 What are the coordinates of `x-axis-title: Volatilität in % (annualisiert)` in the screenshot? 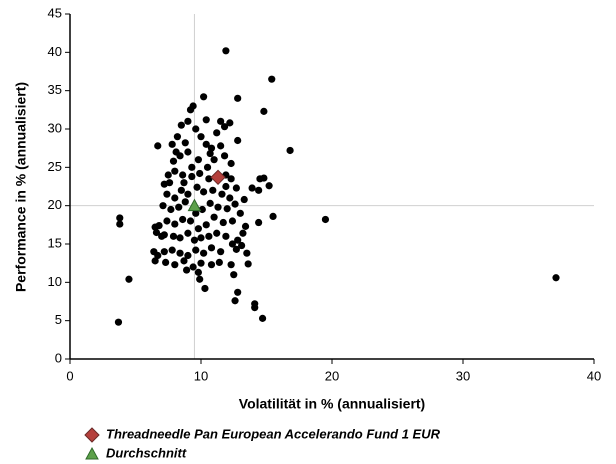 It's located at (332, 404).